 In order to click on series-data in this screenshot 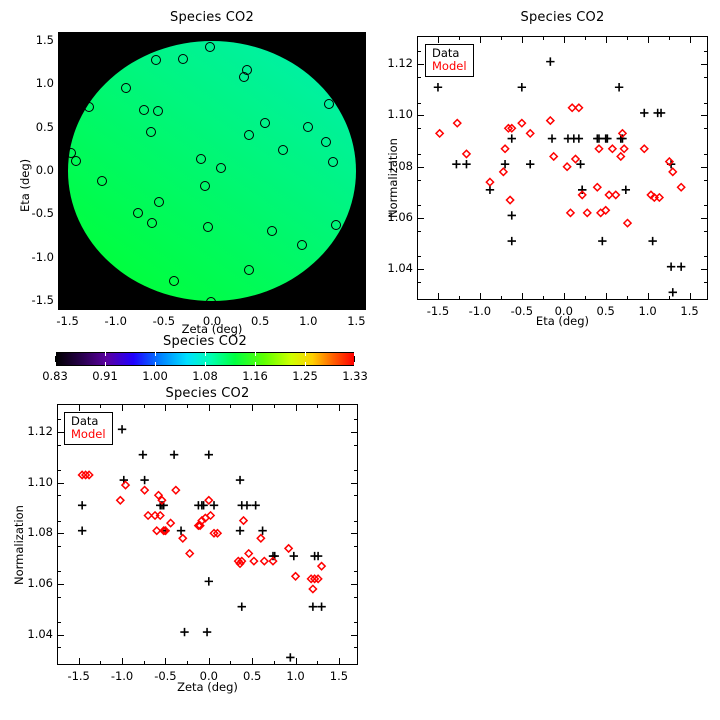, I will do `click(201, 543)`.